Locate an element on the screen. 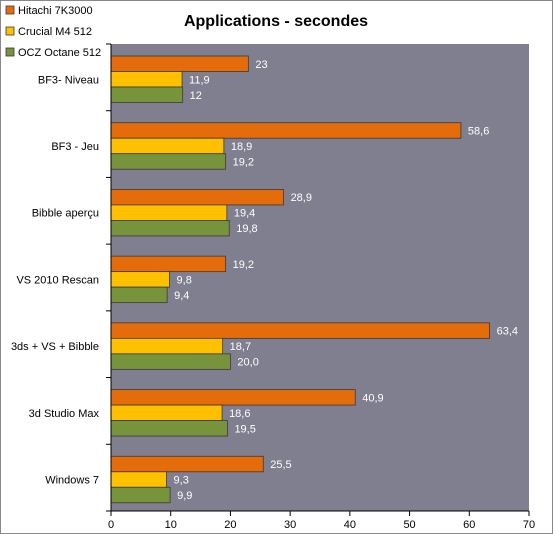 This screenshot has height=534, width=553. x-tick-label: 20 is located at coordinates (230, 525).